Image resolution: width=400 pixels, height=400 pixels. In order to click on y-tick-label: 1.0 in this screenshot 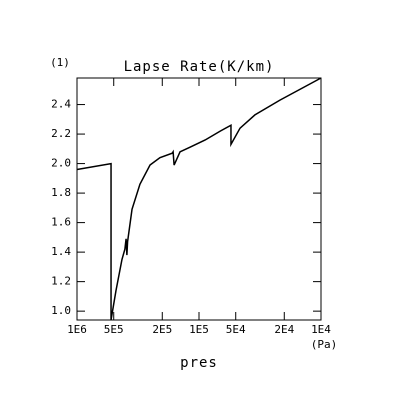, I will do `click(61, 310)`.